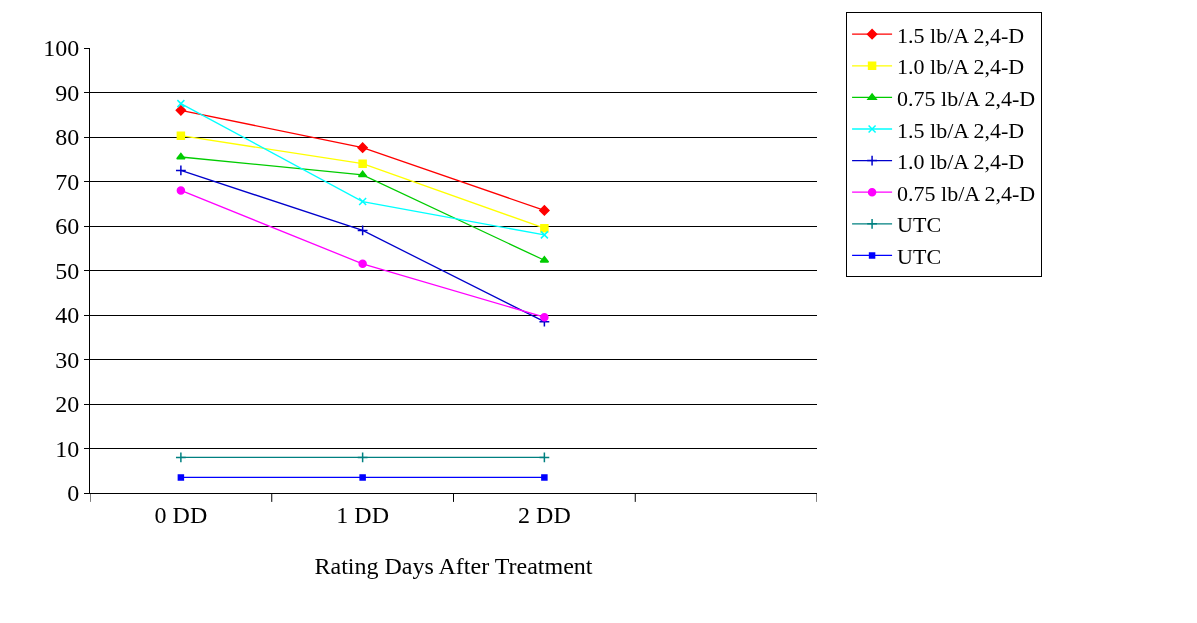 The width and height of the screenshot is (1197, 623). I want to click on y-tick-label: 20, so click(67, 404).